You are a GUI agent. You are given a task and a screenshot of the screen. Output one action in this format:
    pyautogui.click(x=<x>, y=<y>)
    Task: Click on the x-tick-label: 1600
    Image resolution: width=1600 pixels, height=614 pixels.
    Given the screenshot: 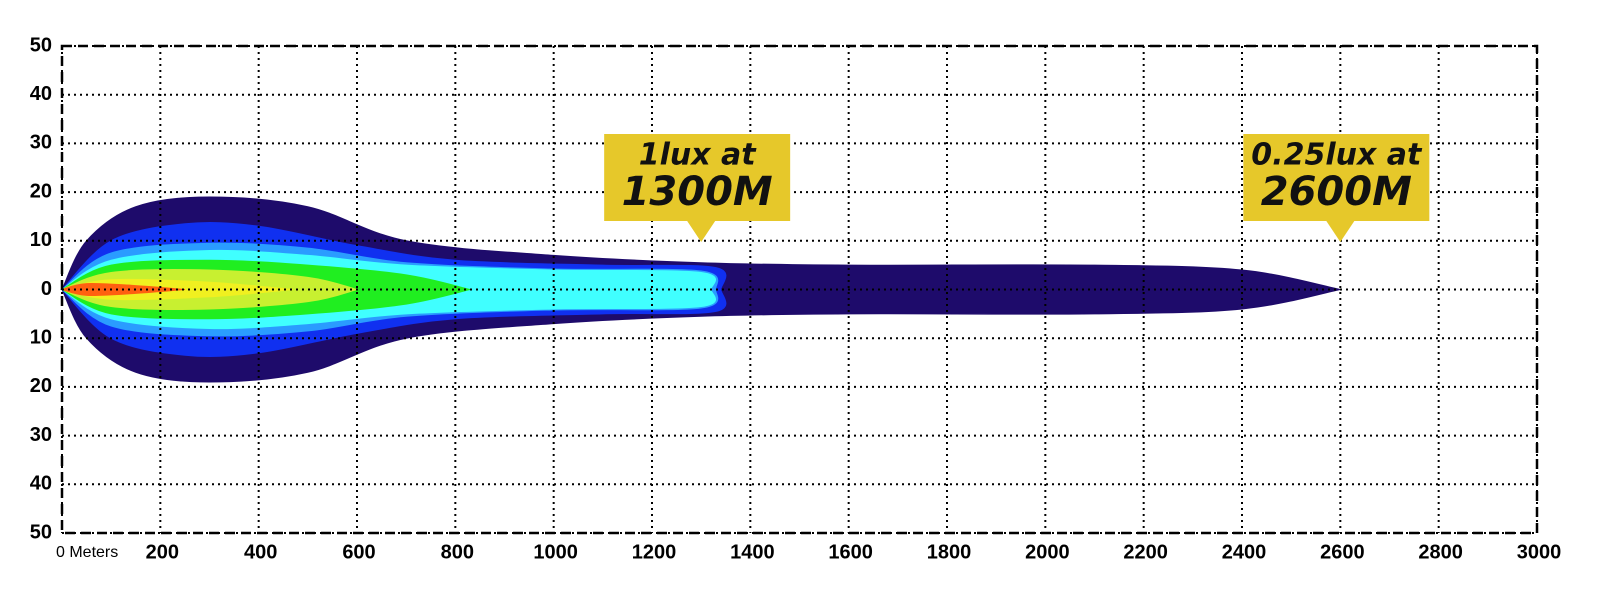 What is the action you would take?
    pyautogui.click(x=850, y=552)
    